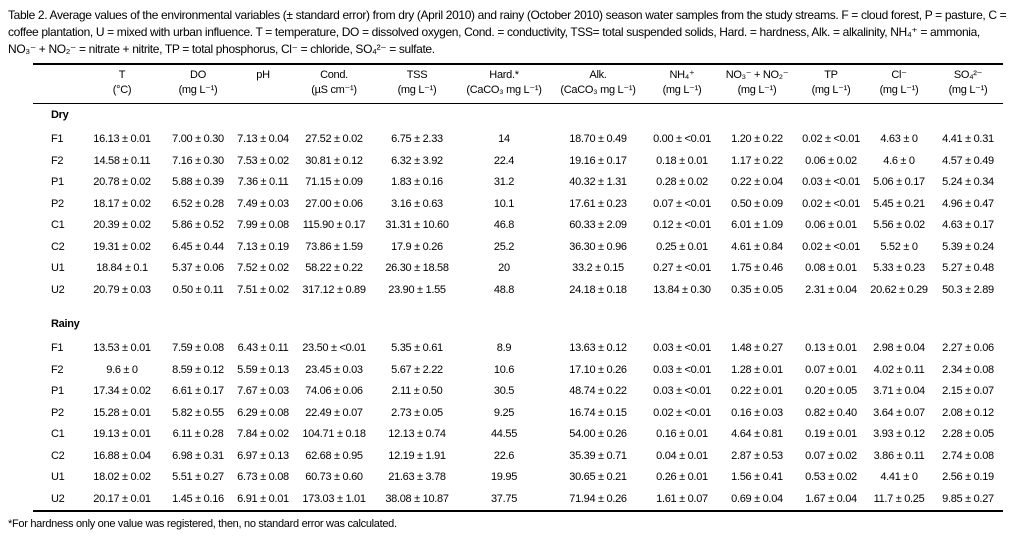 This screenshot has width=1013, height=550. What do you see at coordinates (682, 455) in the screenshot?
I see `table-cell: 0.04 ± 0.01` at bounding box center [682, 455].